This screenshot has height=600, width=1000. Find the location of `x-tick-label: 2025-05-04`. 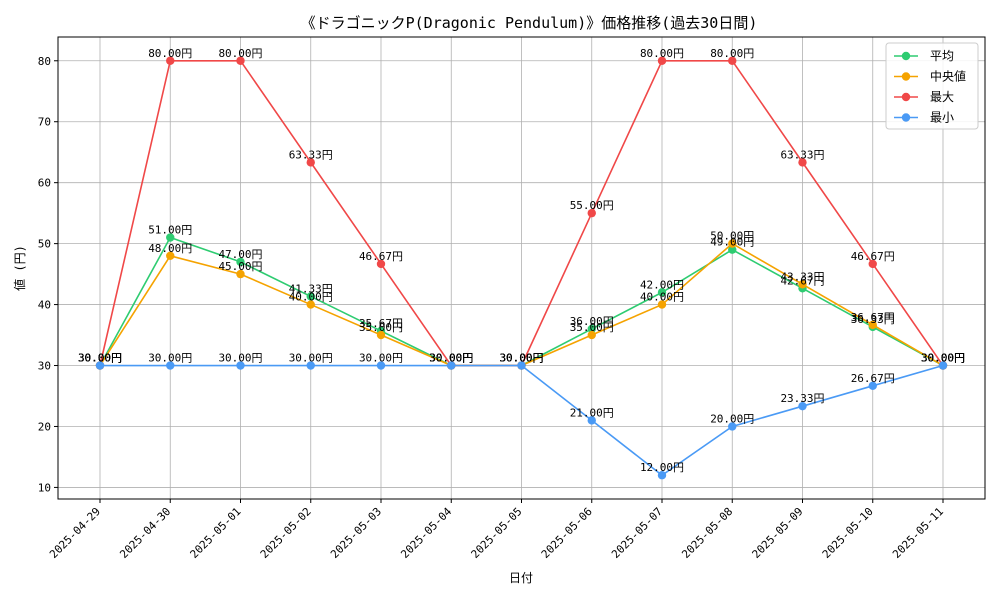

x-tick-label: 2025-05-04 is located at coordinates (426, 533).